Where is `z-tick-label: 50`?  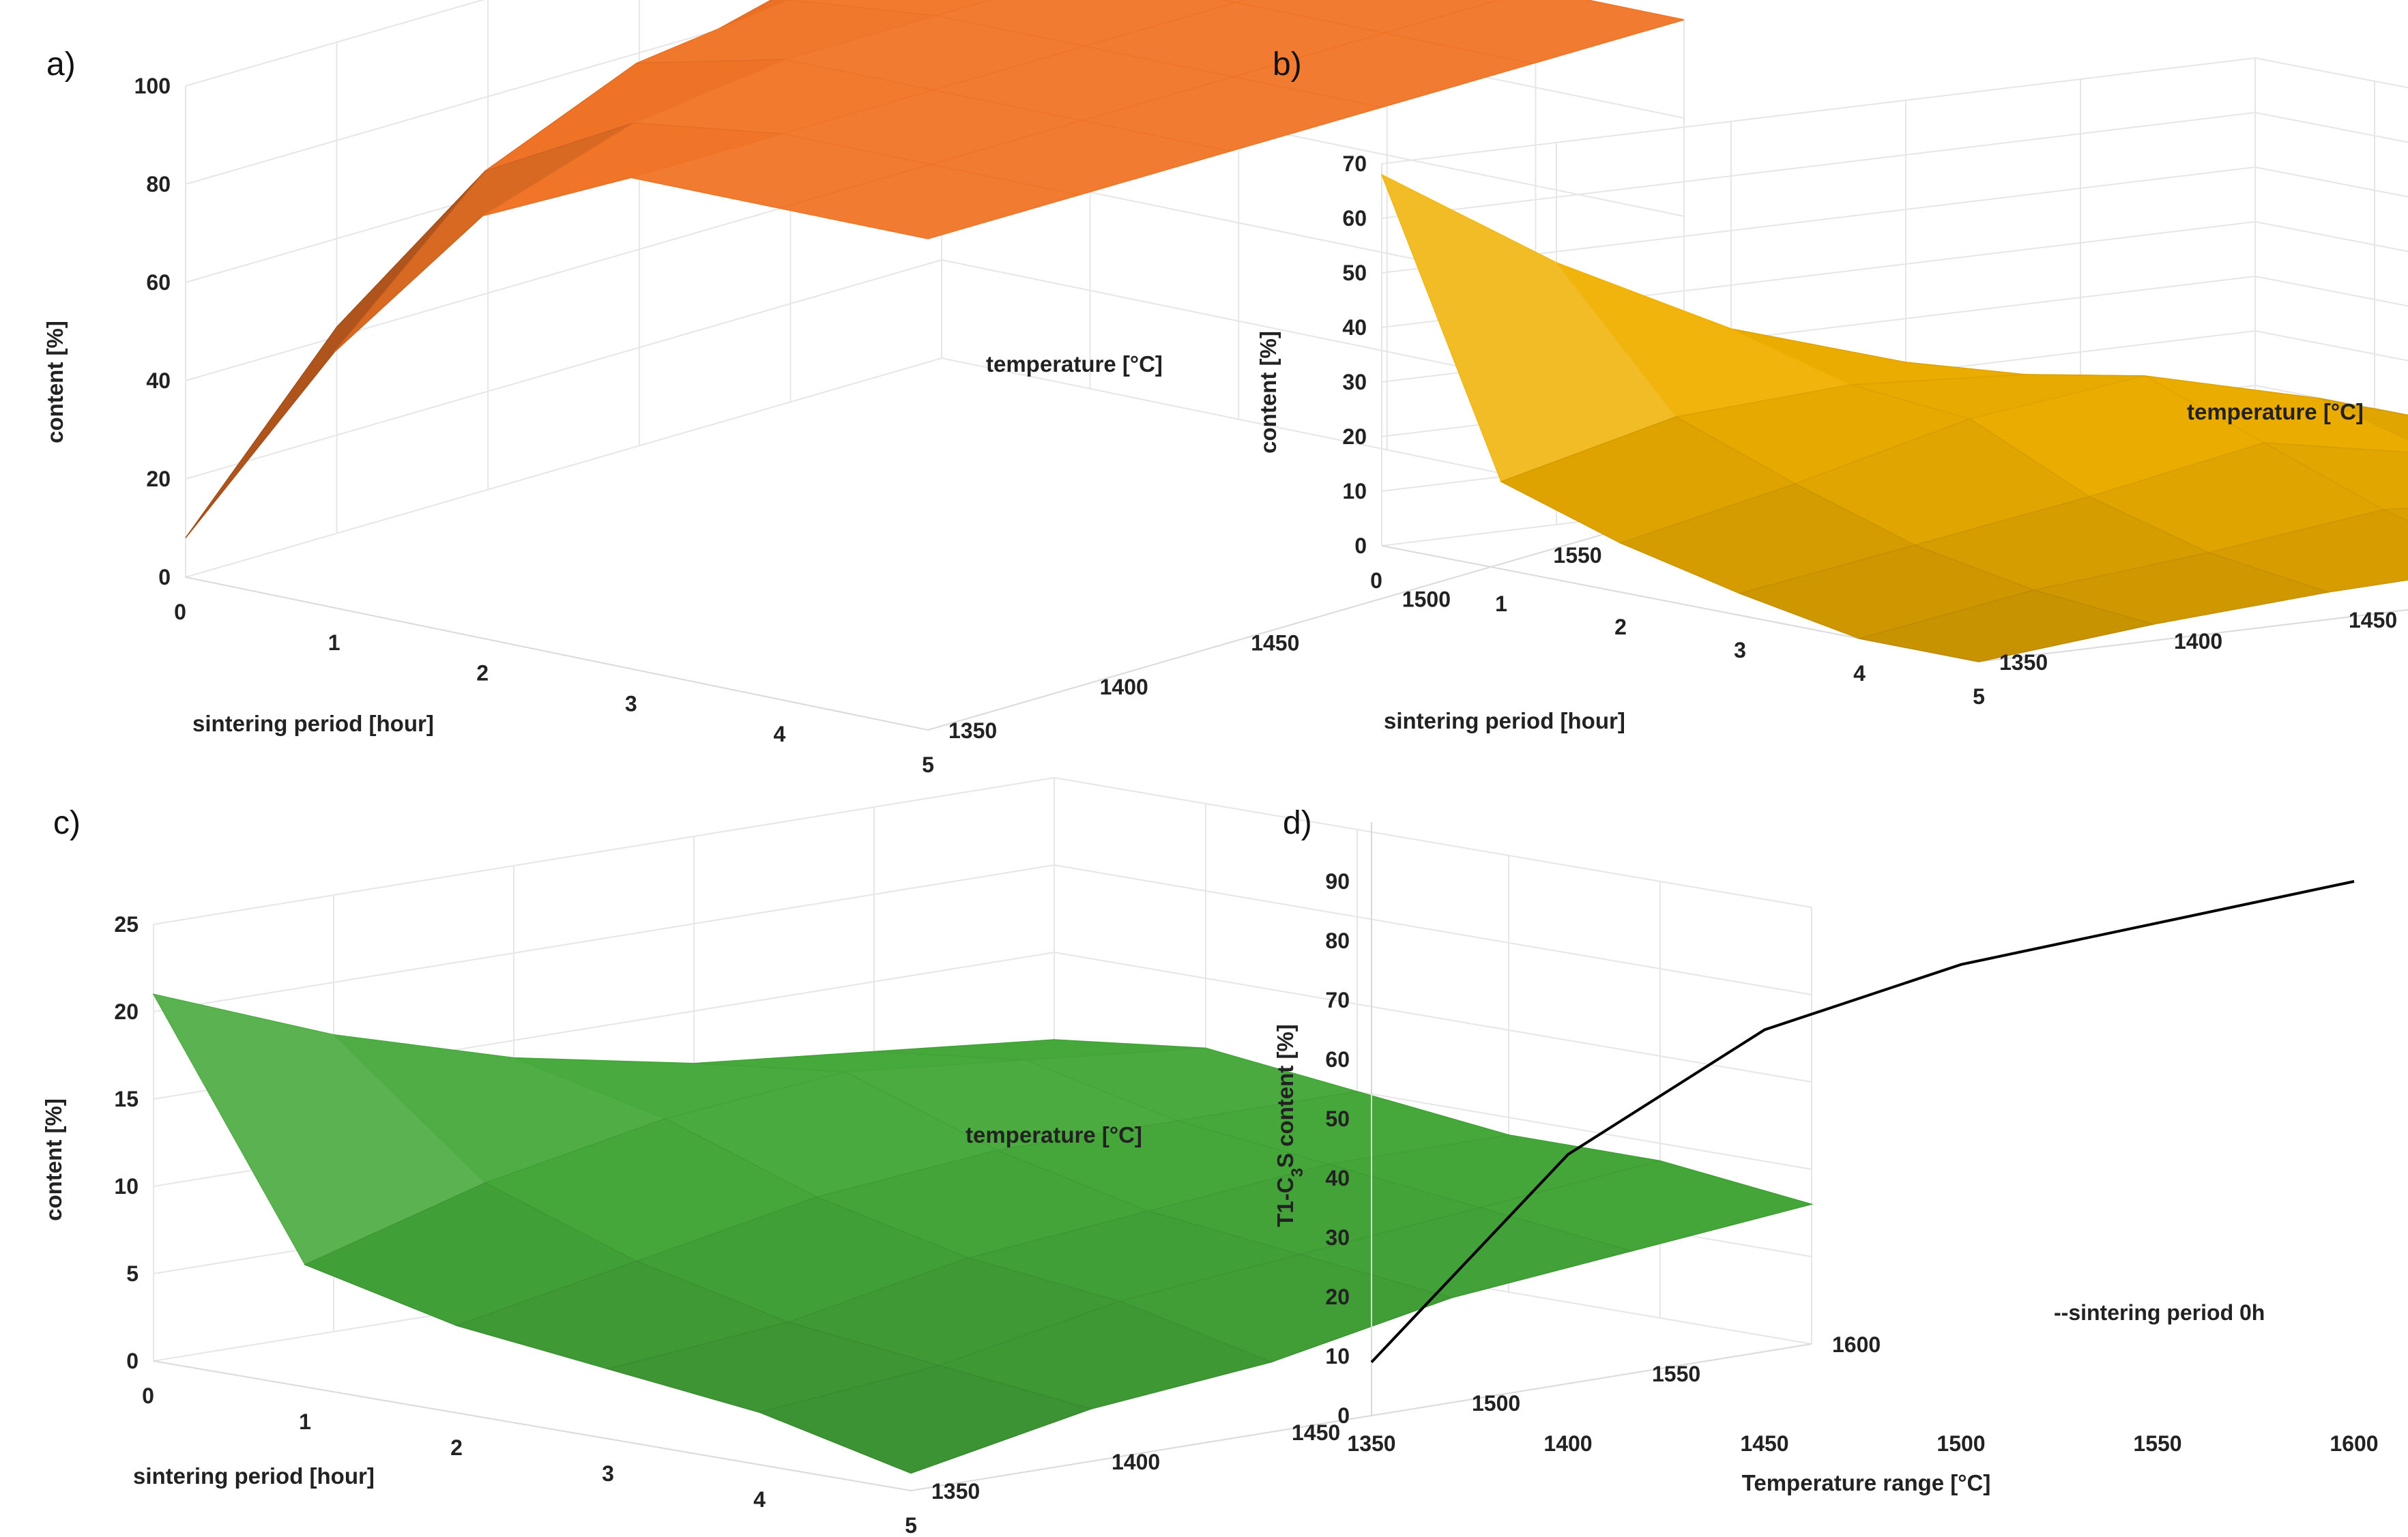 z-tick-label: 50 is located at coordinates (1354, 273).